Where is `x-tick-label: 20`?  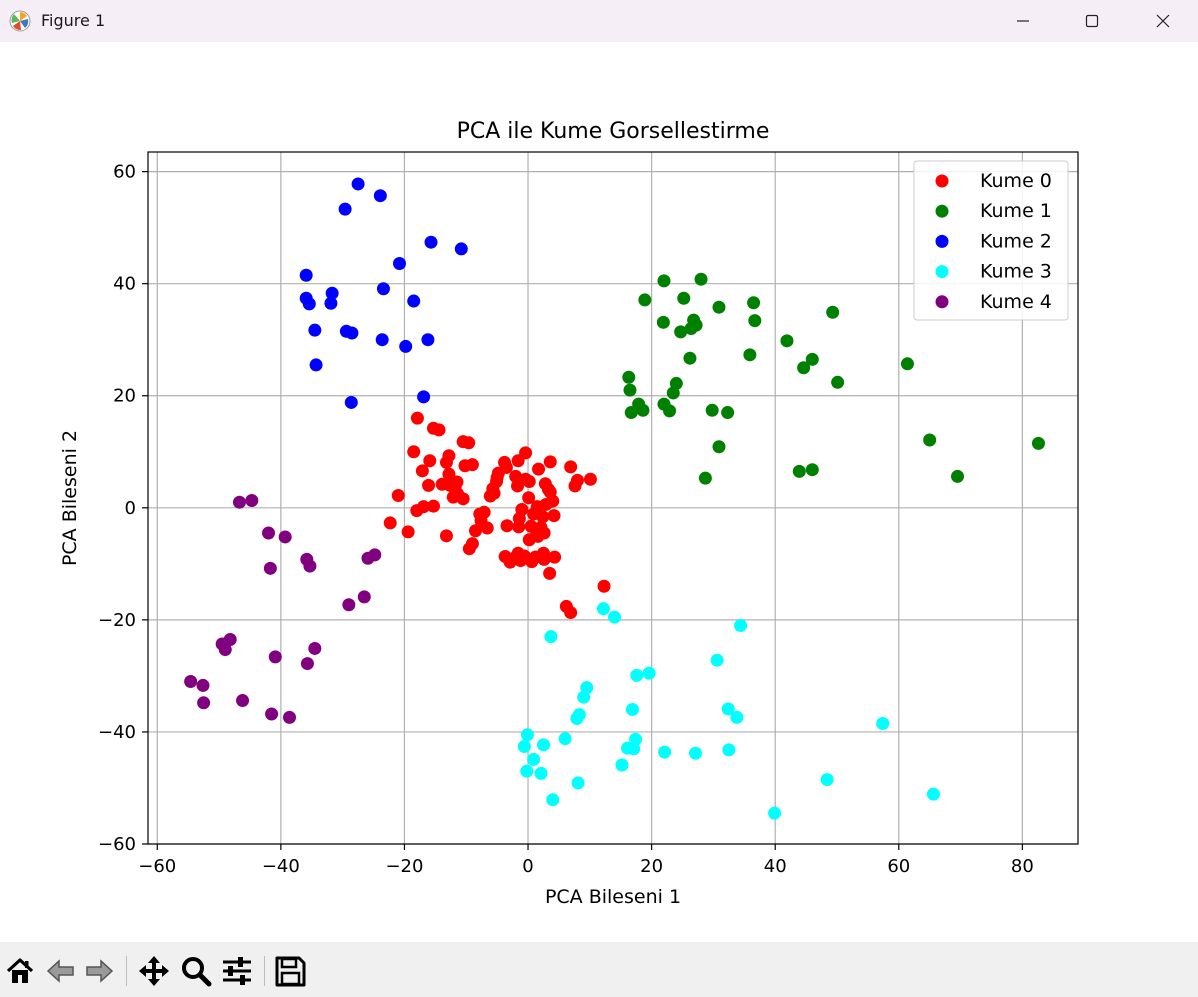
x-tick-label: 20 is located at coordinates (651, 866).